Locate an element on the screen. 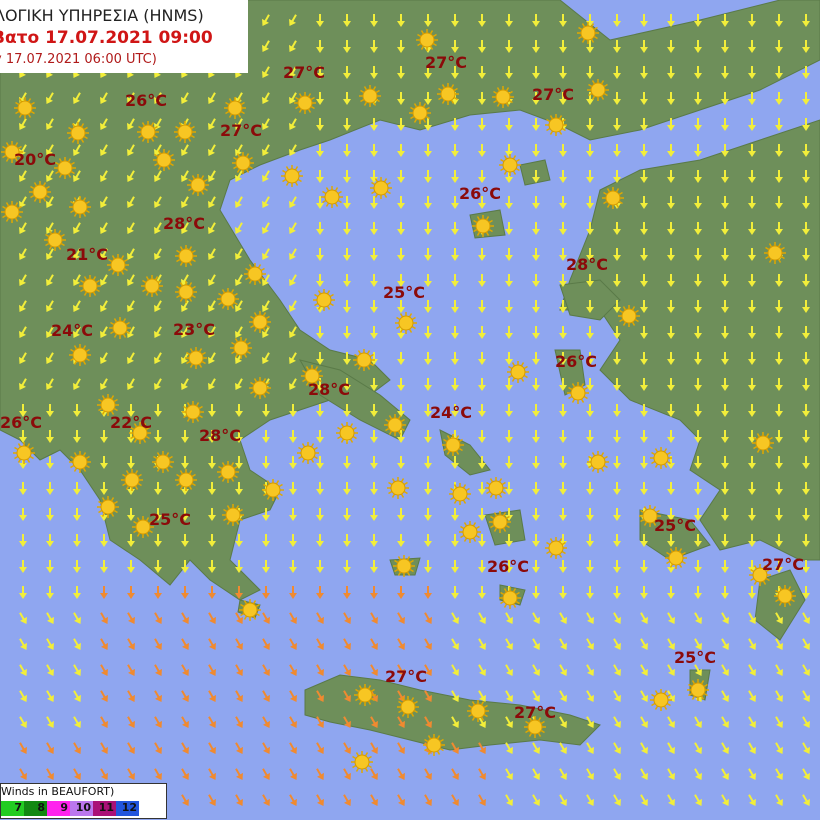  temperature-label: 20°C is located at coordinates (35, 159).